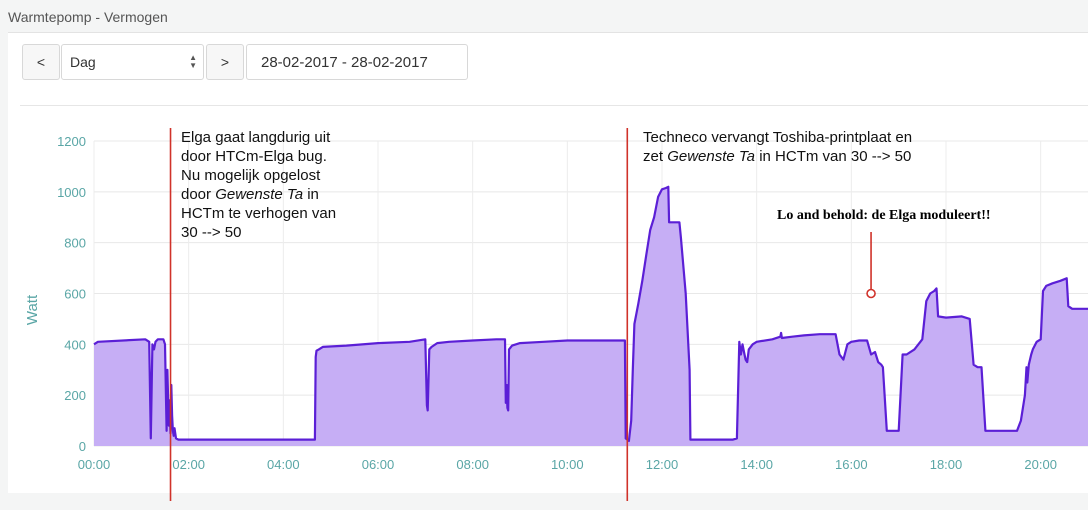 The image size is (1088, 510). Describe the element at coordinates (94, 464) in the screenshot. I see `x-tick-label: 00:00` at that location.